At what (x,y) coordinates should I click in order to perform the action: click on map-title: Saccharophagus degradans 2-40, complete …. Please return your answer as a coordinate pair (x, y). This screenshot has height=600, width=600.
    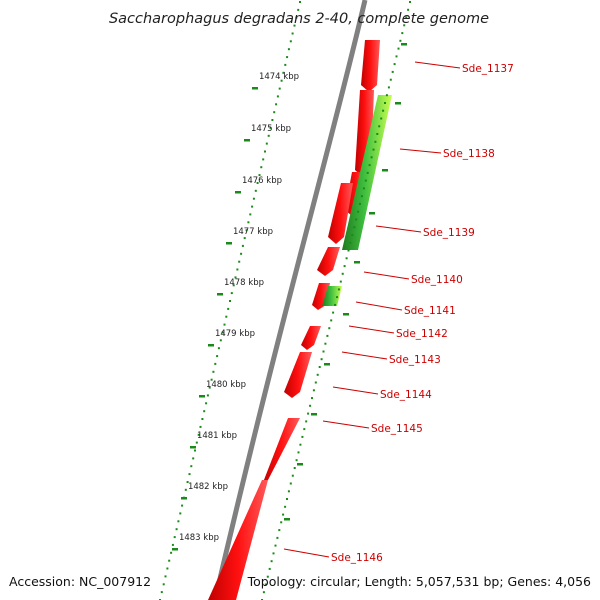
    Looking at the image, I should click on (299, 19).